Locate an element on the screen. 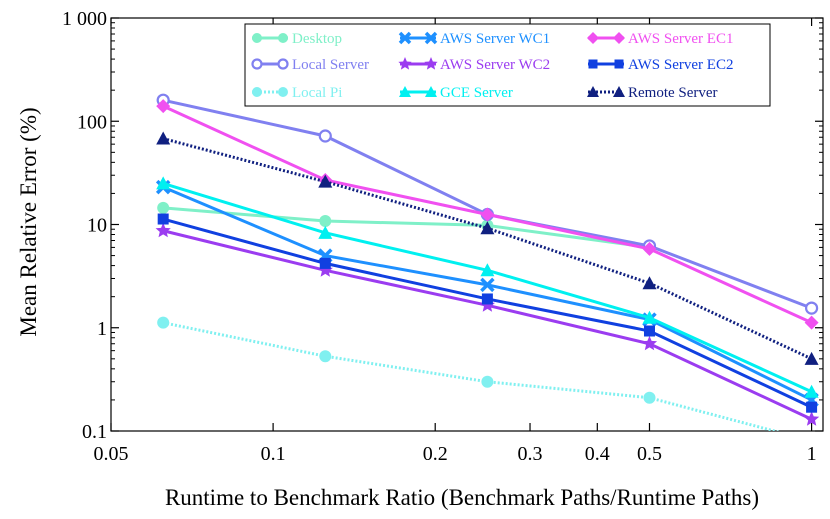 This screenshot has height=519, width=830. x-tick-label: 0.3 is located at coordinates (530, 454).